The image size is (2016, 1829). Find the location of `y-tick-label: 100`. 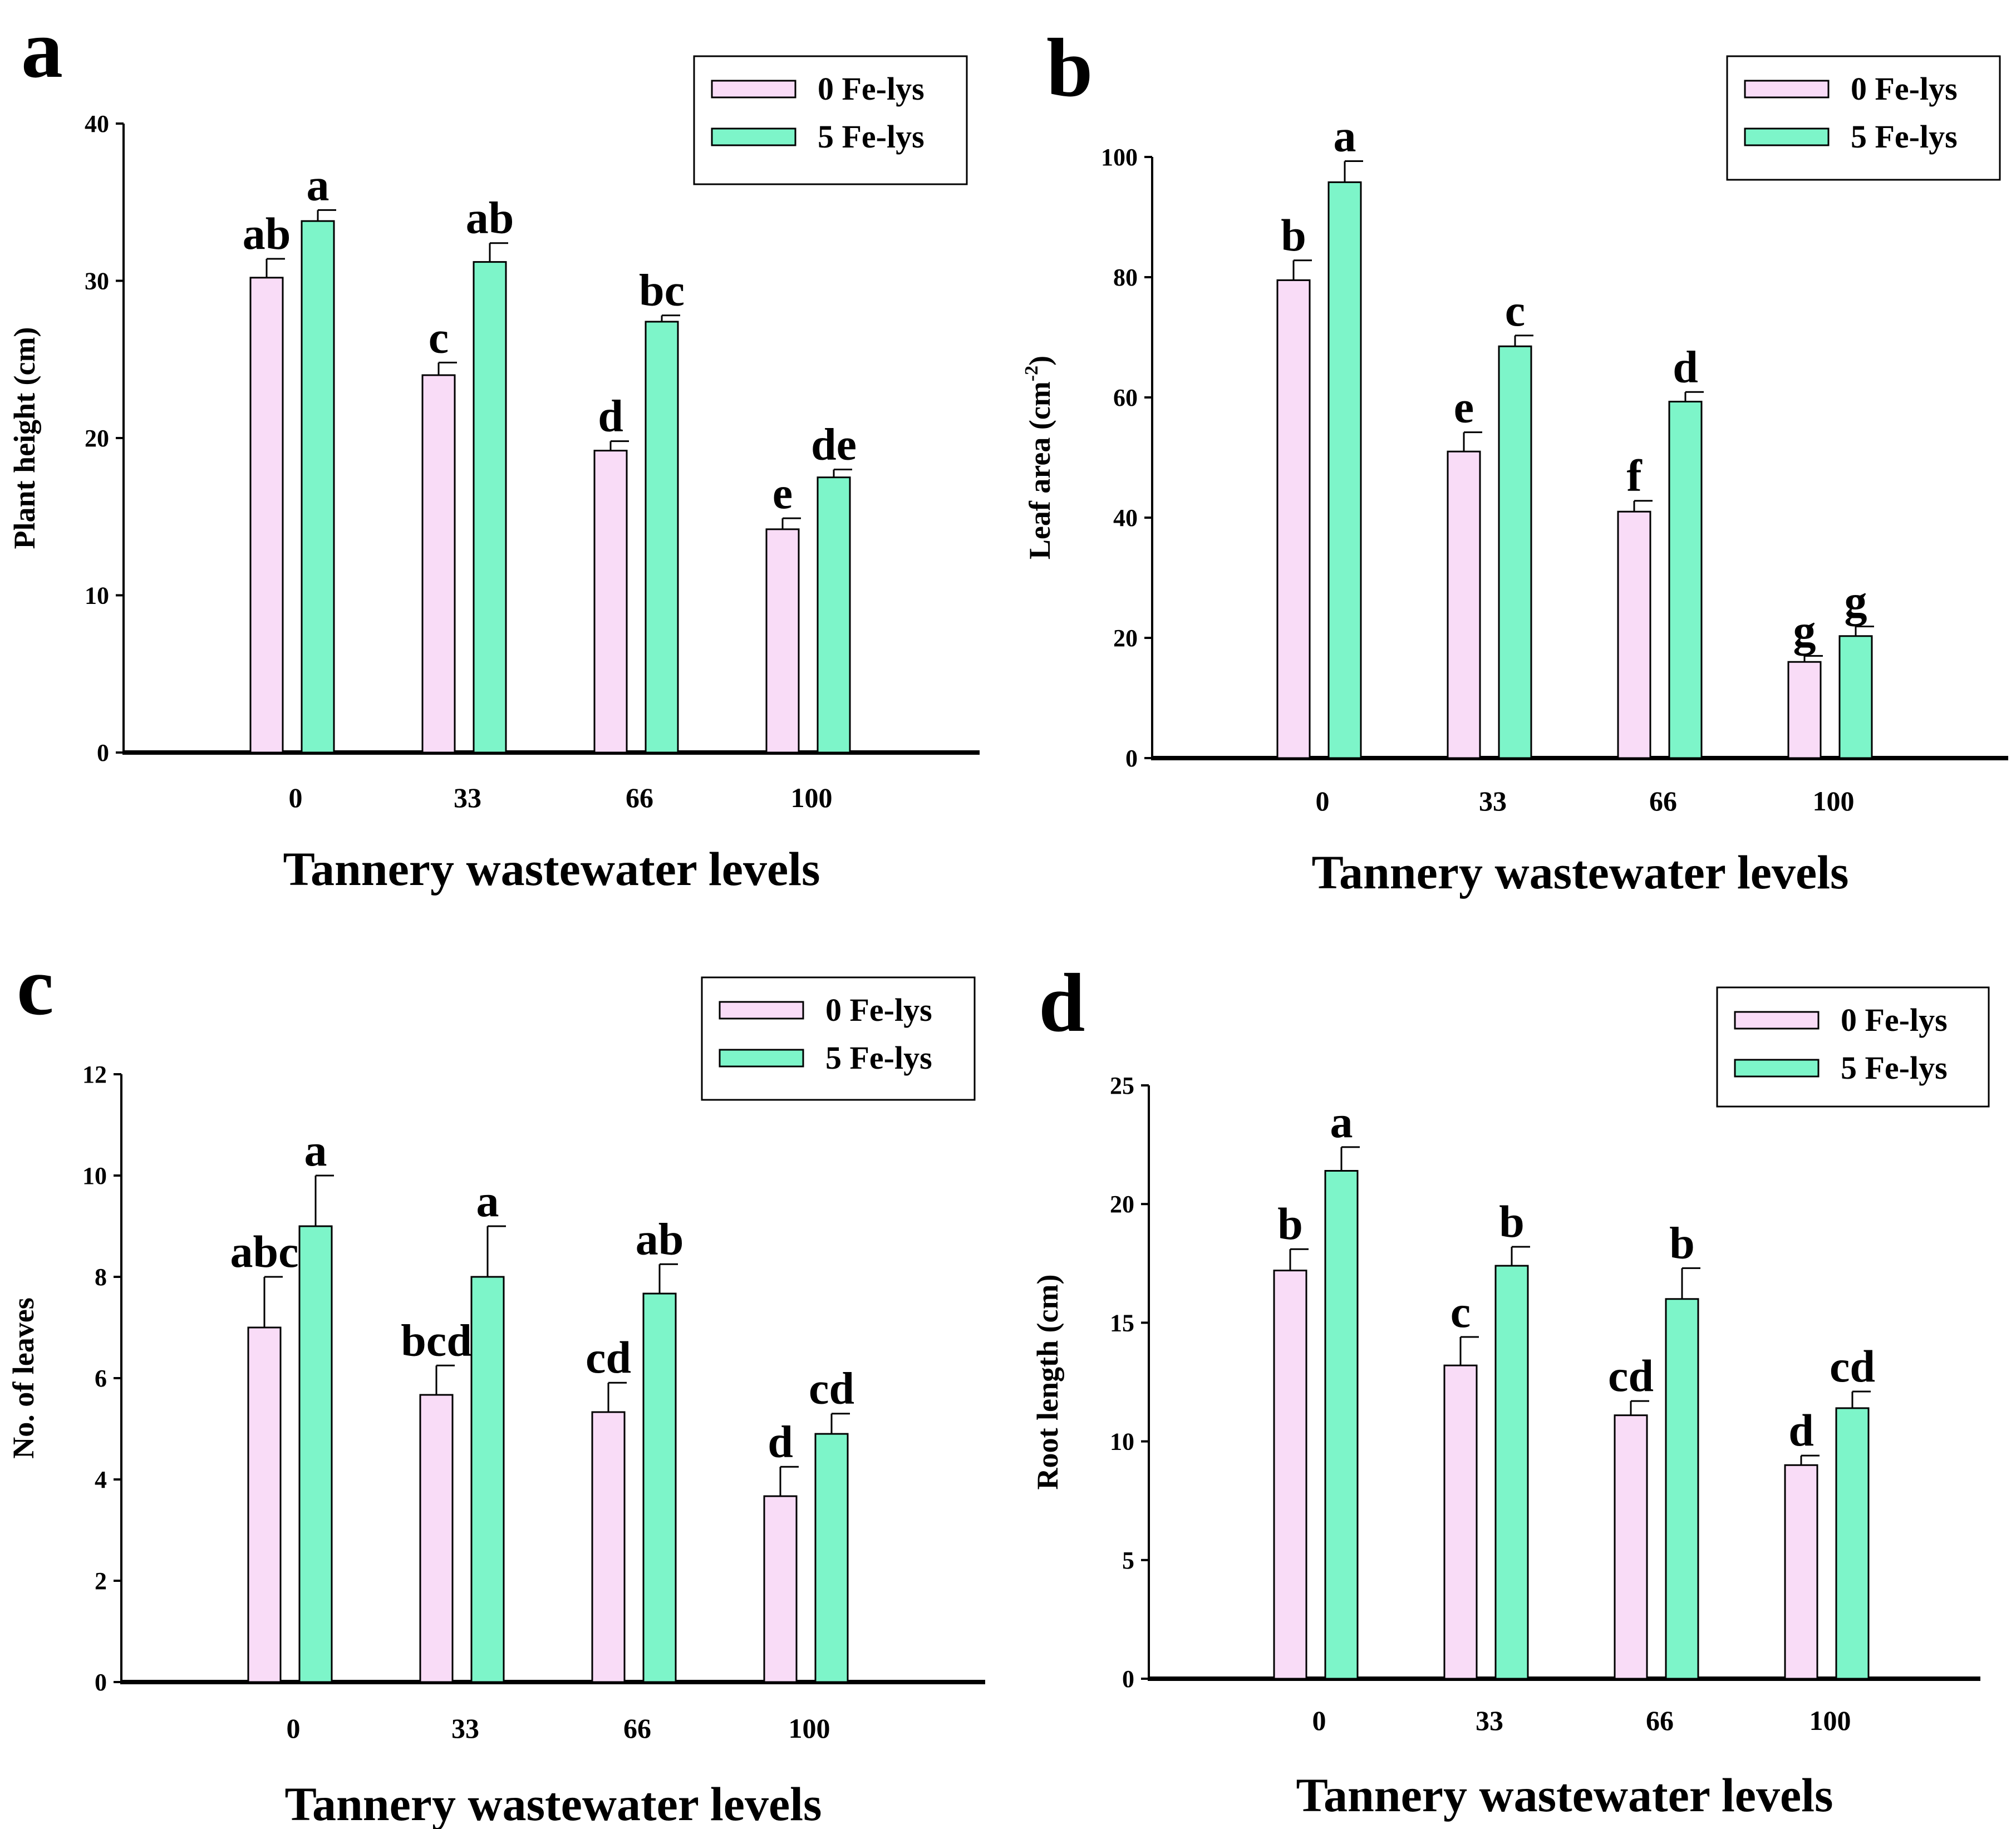

y-tick-label: 100 is located at coordinates (1119, 157).